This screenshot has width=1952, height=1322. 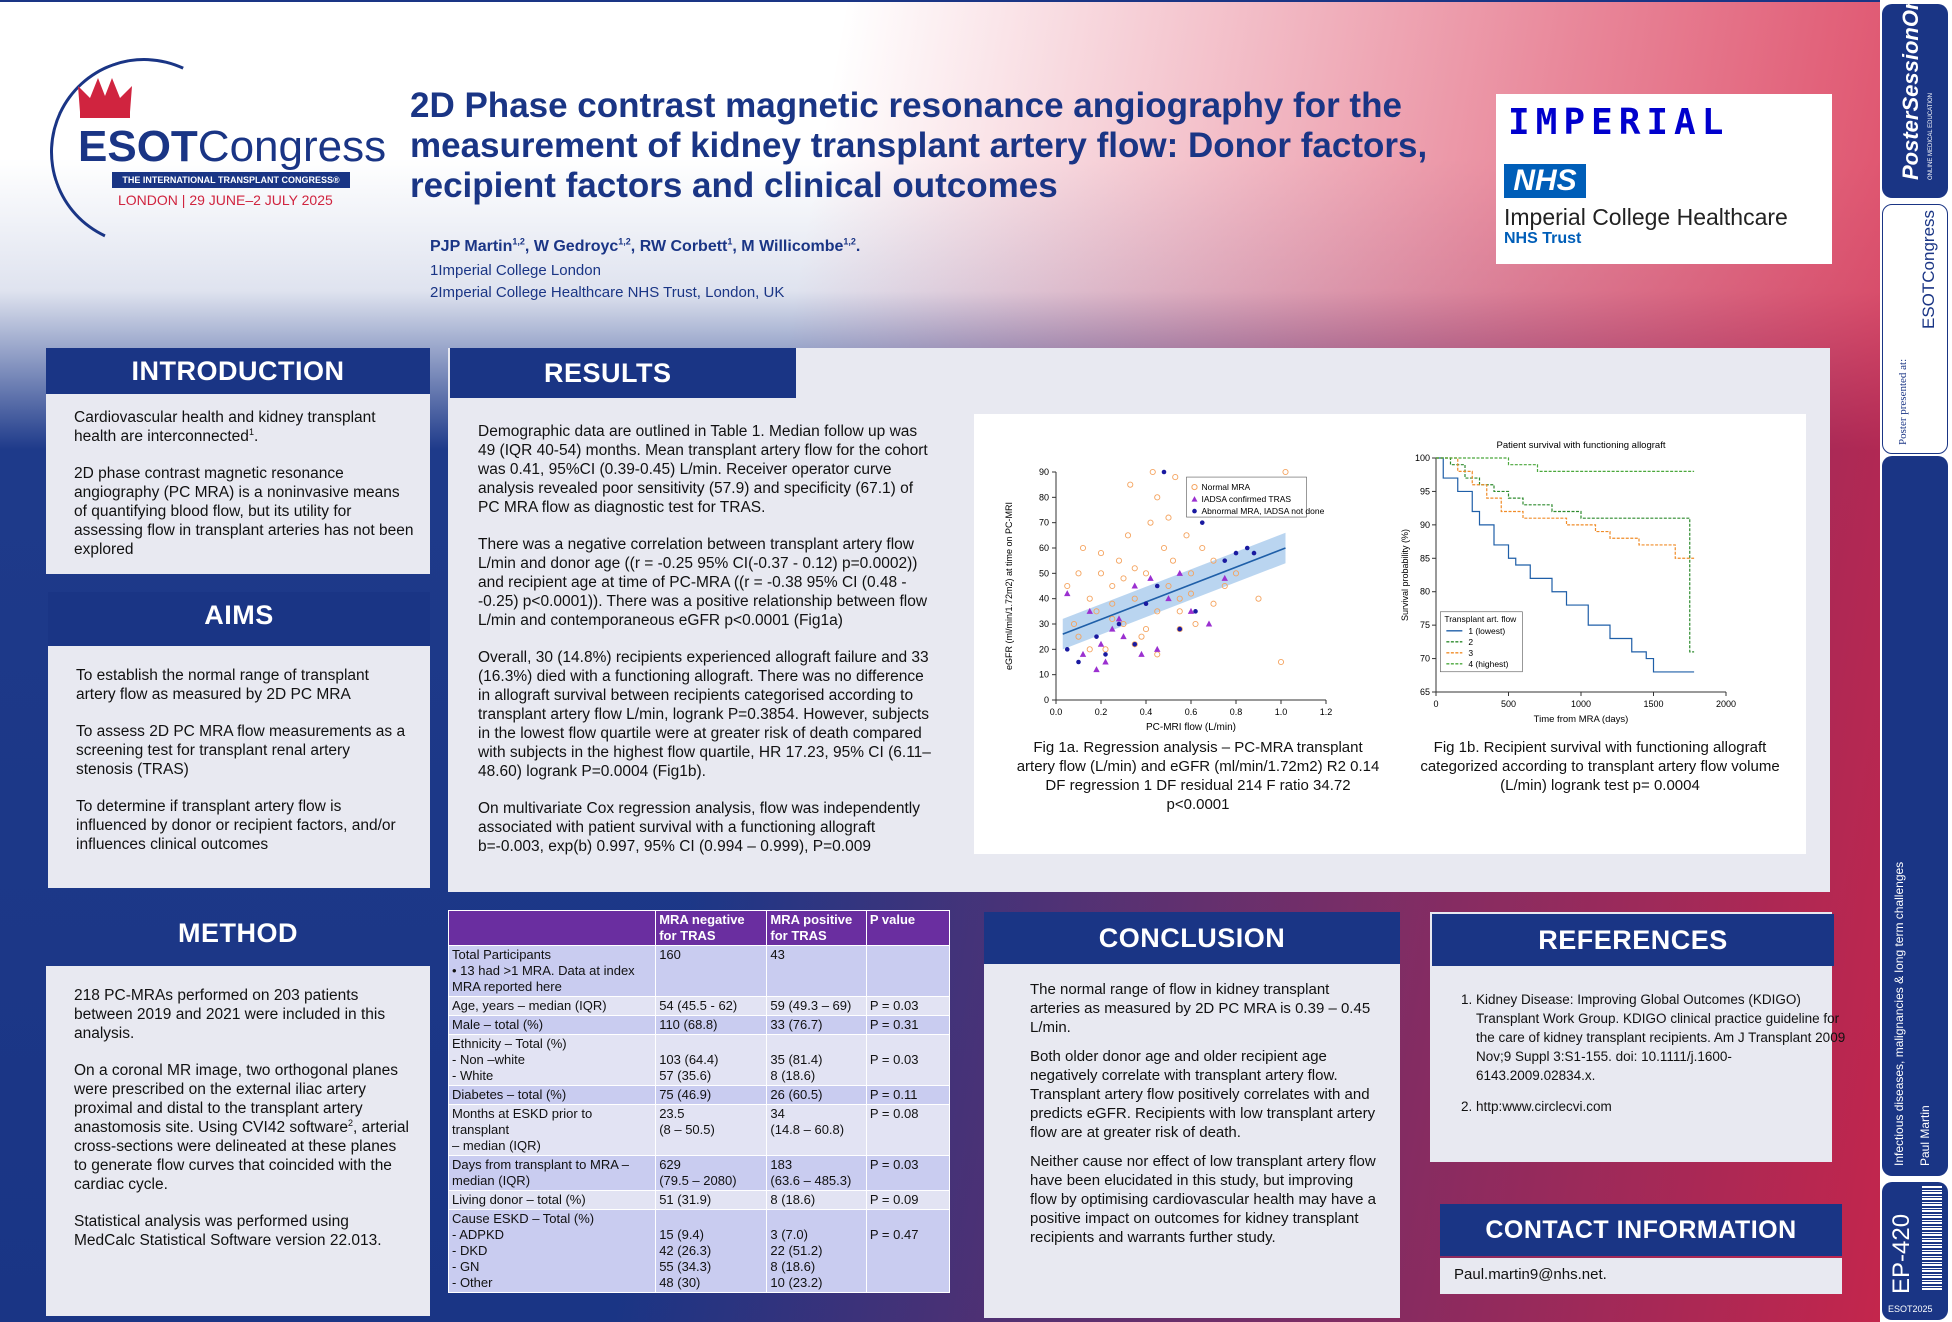 I want to click on y-tick-label: 60, so click(x=1044, y=548).